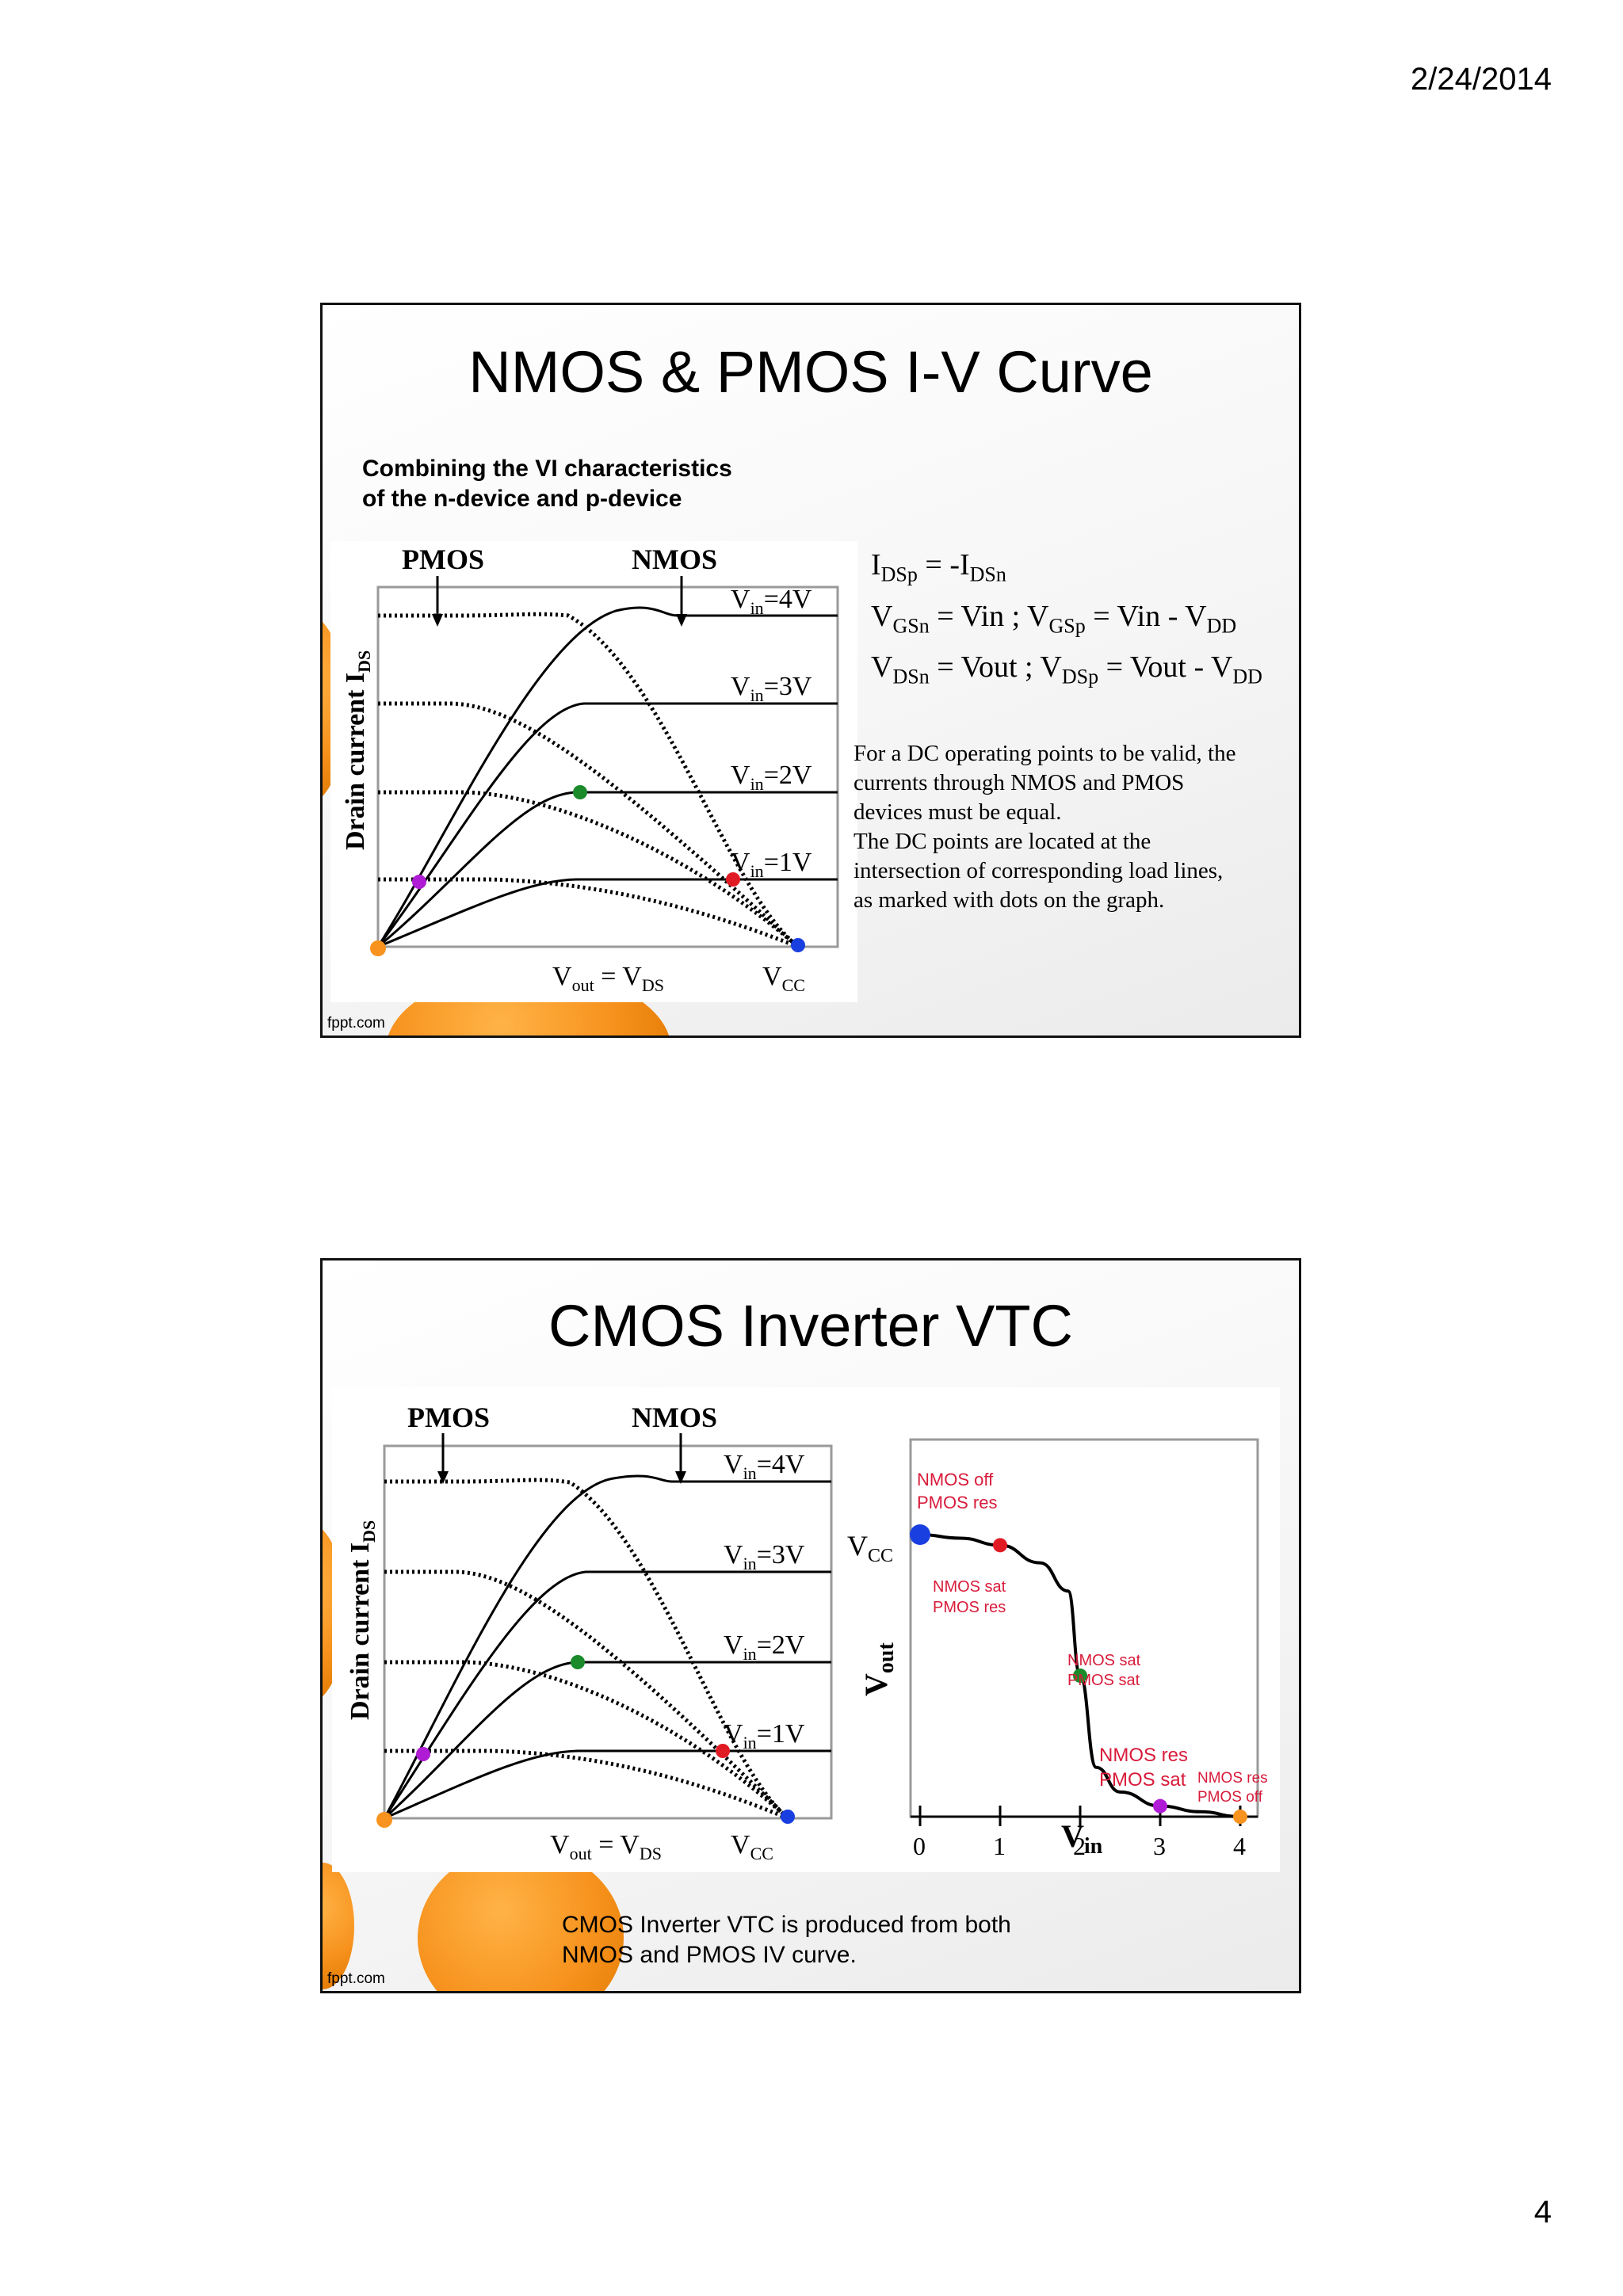  I want to click on region-label-4: NMOS res PMOS sat, so click(1143, 1768).